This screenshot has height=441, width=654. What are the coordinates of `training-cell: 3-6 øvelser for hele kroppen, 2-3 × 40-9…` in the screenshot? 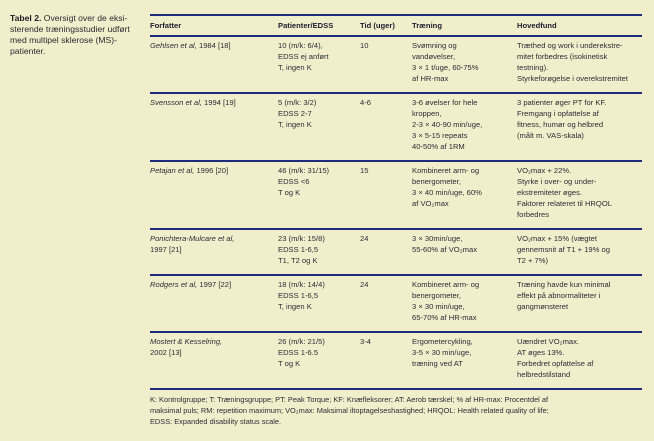 It's located at (447, 124).